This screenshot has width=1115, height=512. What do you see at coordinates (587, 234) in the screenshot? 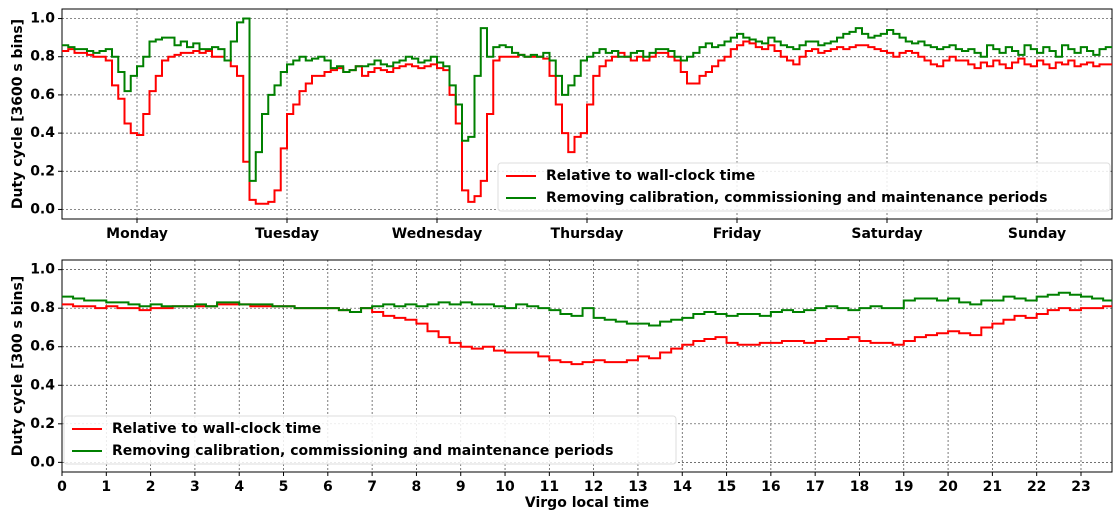
I see `x-tick-label: Thursday` at bounding box center [587, 234].